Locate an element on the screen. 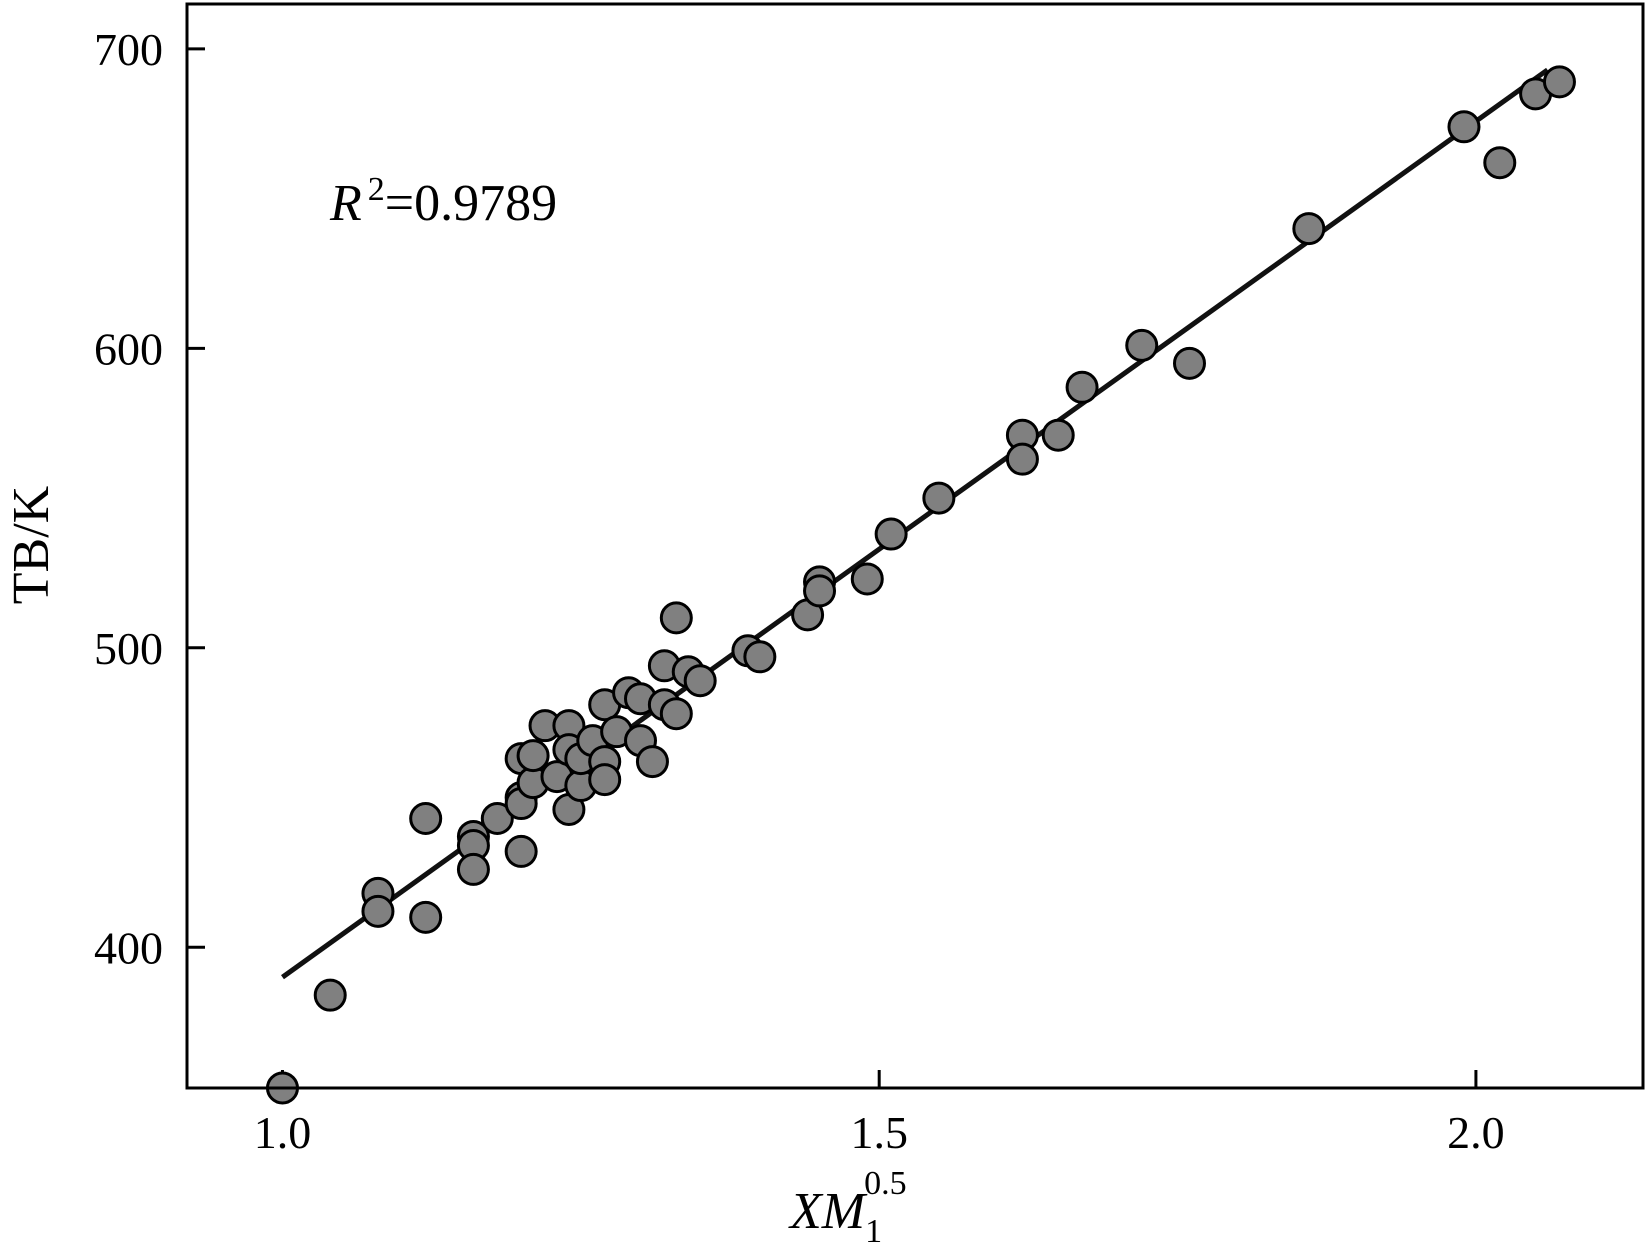 The image size is (1647, 1243). r-squared-annotation: R 2=0.9789 is located at coordinates (443, 201).